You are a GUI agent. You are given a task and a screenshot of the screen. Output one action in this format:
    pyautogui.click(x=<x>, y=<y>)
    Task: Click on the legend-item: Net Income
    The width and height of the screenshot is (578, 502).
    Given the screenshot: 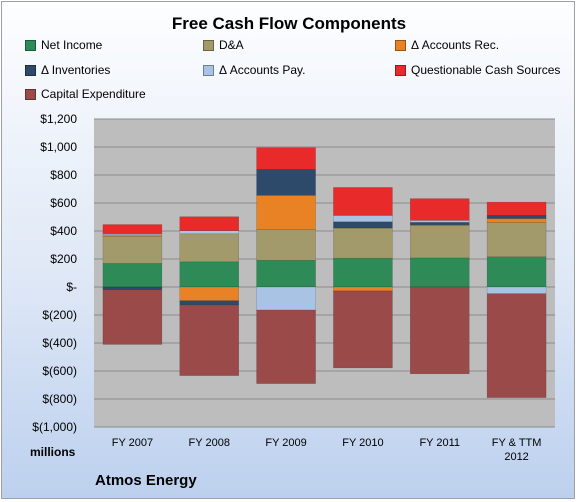 What is the action you would take?
    pyautogui.click(x=63, y=45)
    